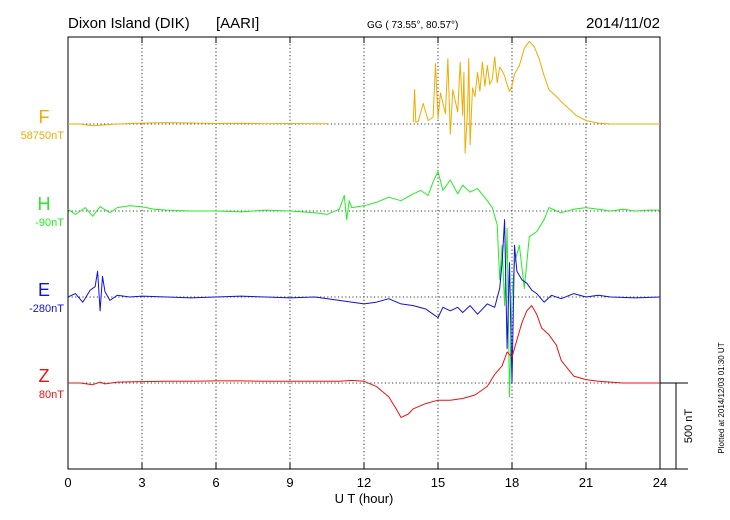  What do you see at coordinates (660, 482) in the screenshot?
I see `tick-label-24: 24` at bounding box center [660, 482].